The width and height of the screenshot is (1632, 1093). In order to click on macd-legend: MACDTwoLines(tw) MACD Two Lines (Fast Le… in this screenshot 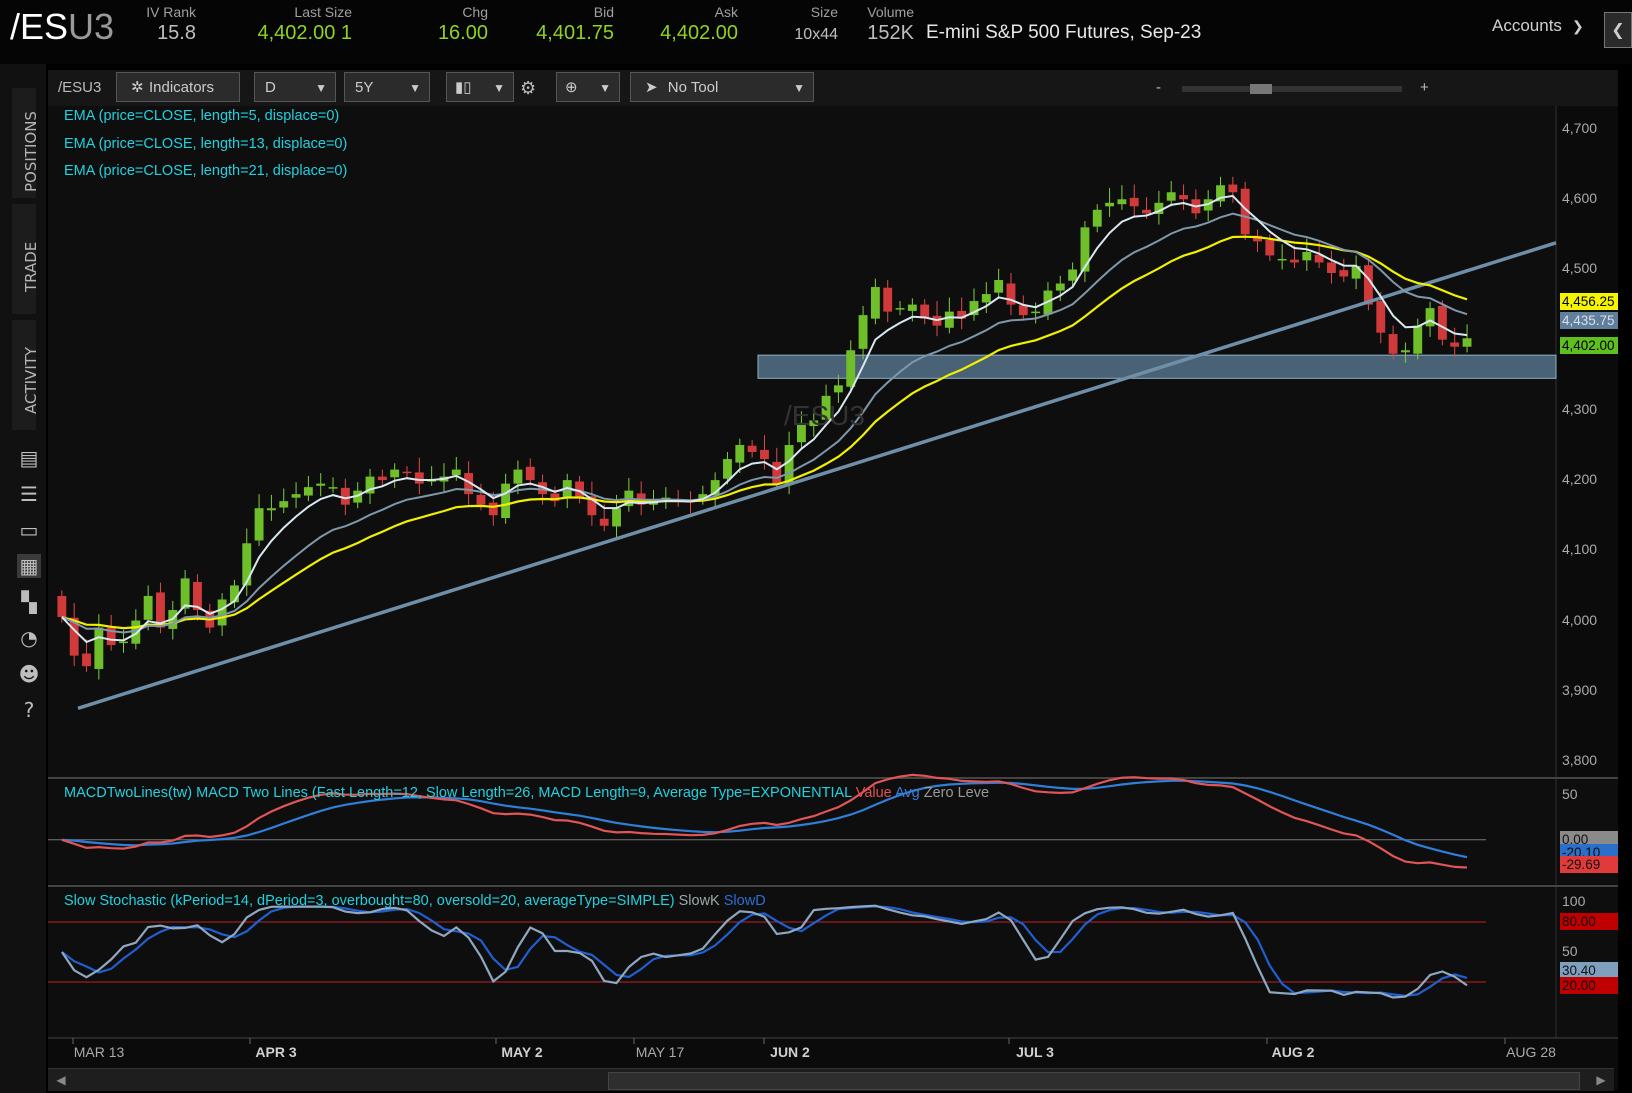, I will do `click(527, 793)`.